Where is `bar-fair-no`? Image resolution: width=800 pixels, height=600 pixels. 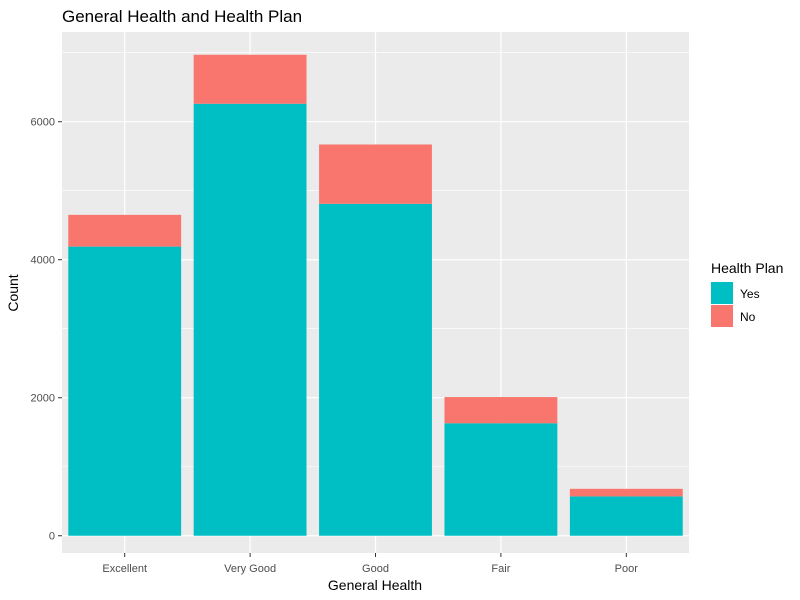
bar-fair-no is located at coordinates (501, 410).